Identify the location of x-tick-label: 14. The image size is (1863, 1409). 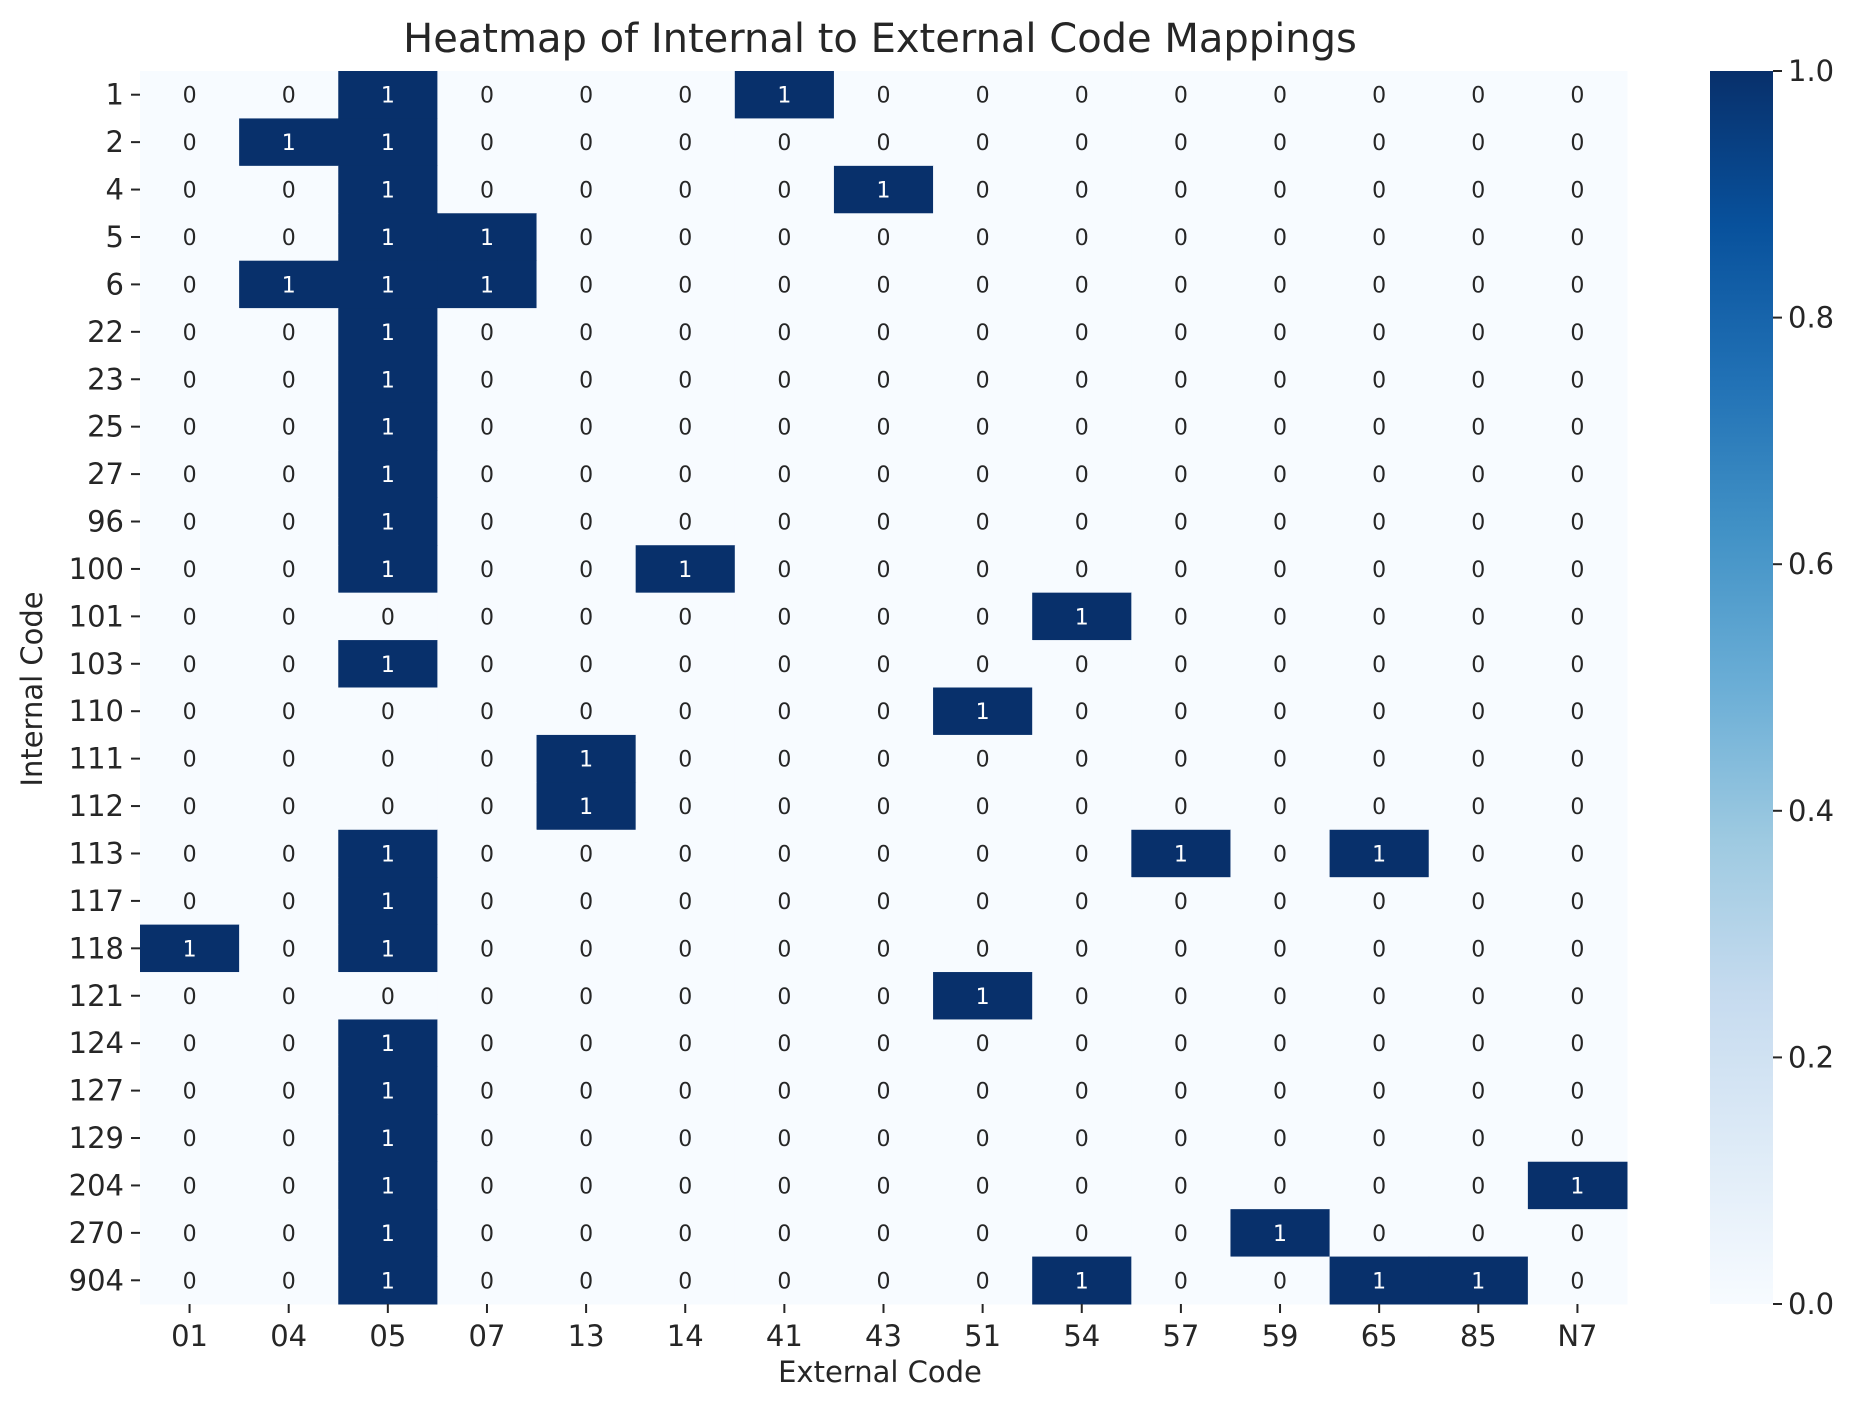
(685, 1336).